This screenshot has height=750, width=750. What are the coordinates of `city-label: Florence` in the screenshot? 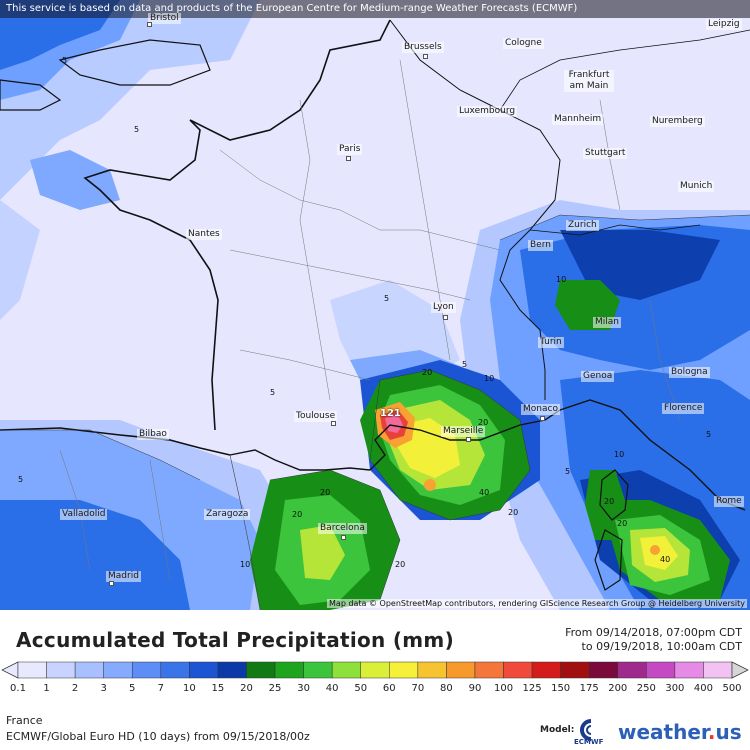 It's located at (683, 408).